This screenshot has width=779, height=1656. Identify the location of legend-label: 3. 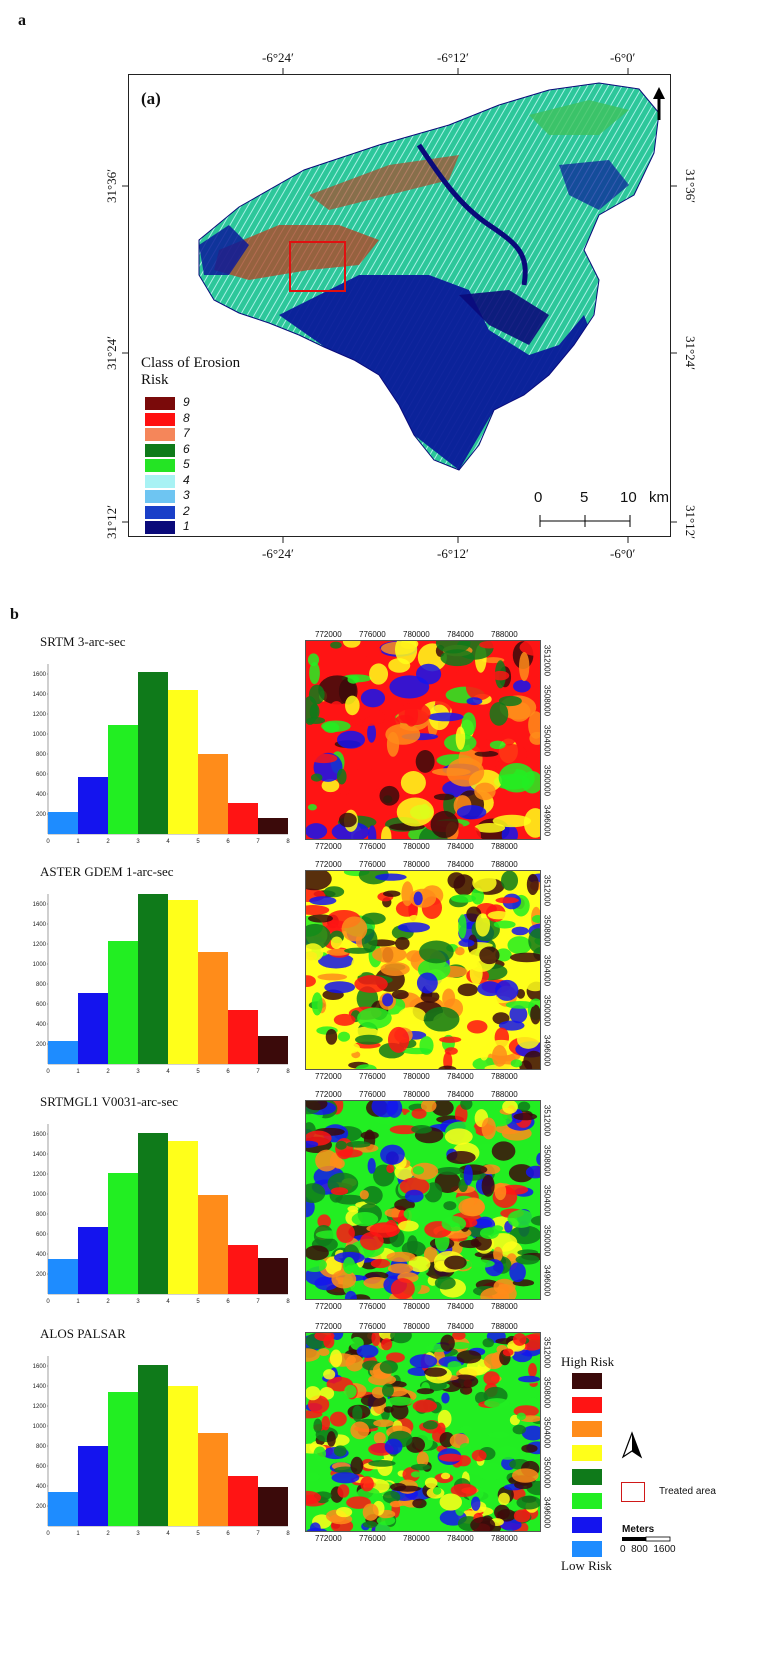
(186, 495).